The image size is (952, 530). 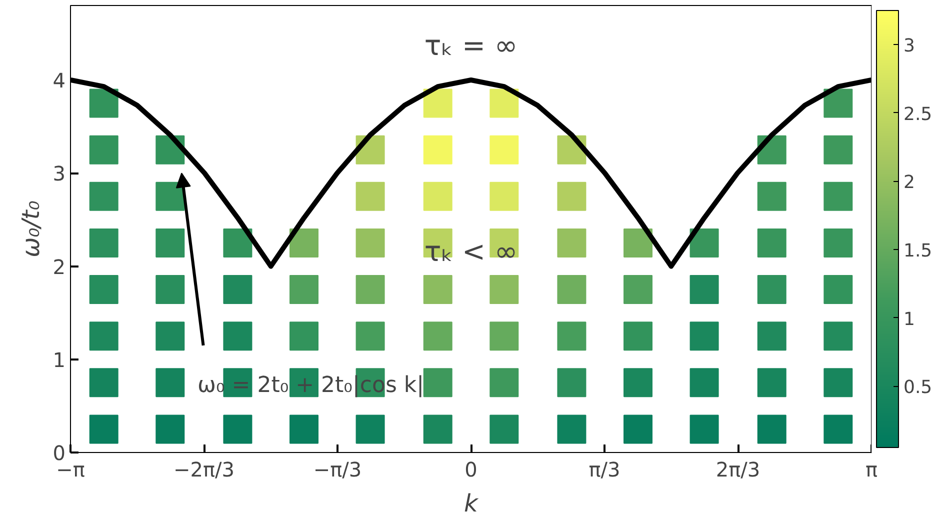 I want to click on x-tick-label: −2π/3, so click(x=204, y=470).